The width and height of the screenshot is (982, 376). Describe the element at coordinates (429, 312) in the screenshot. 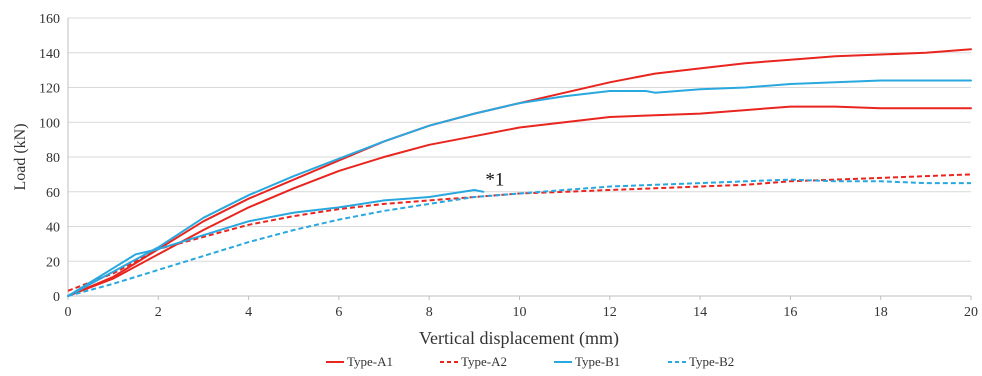

I see `x-tick-label: 8` at that location.